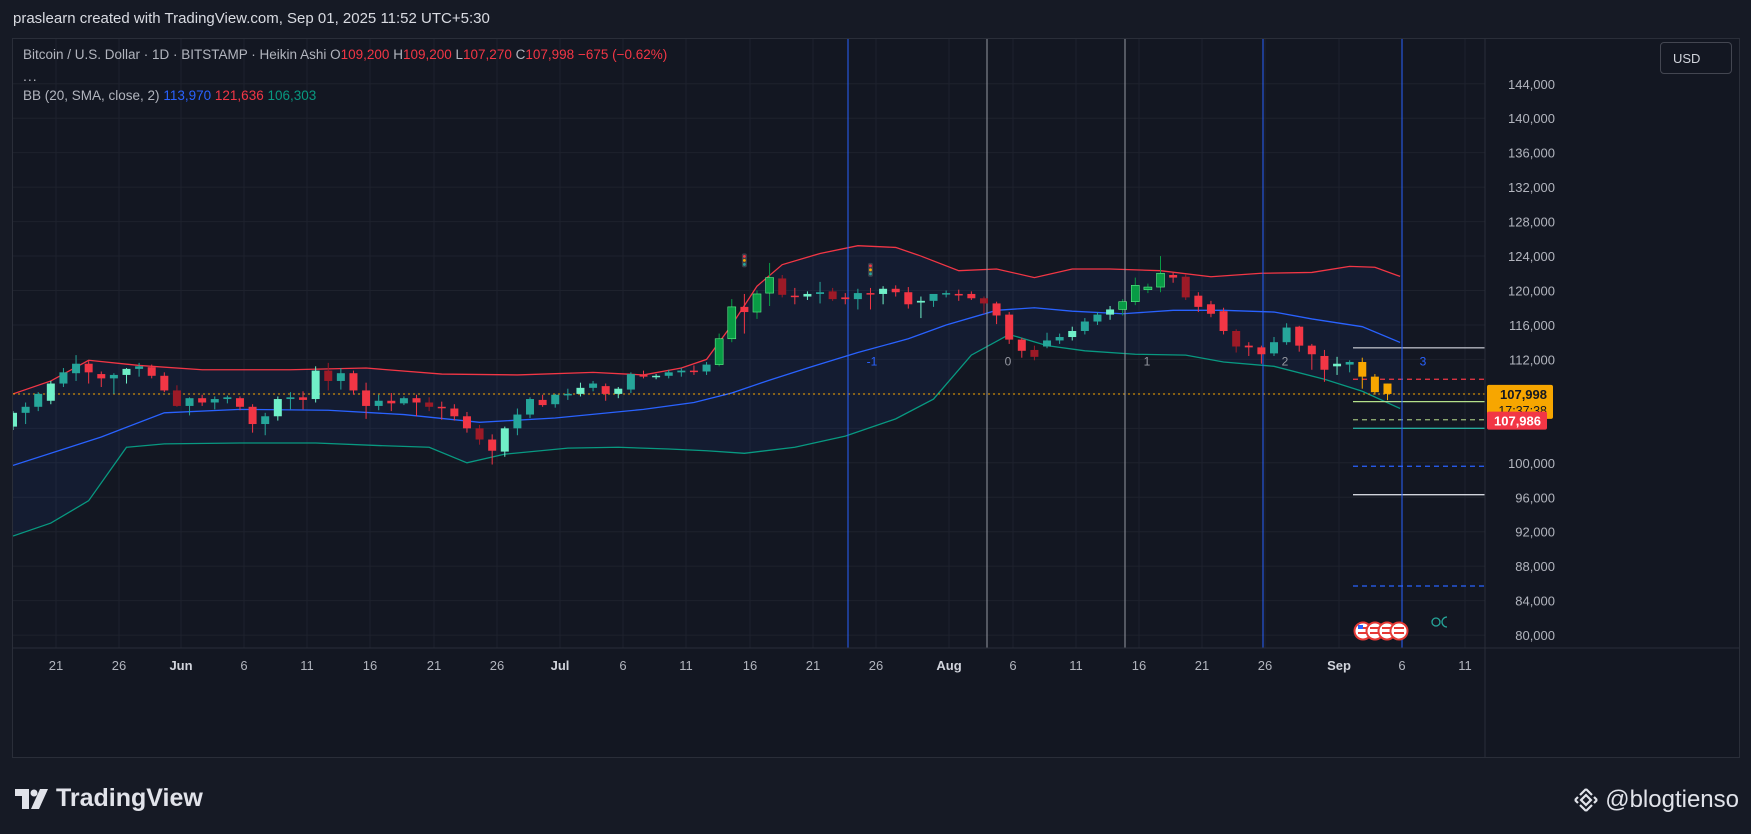 This screenshot has width=1751, height=834. I want to click on sun-moon-icon, so click(1439, 622).